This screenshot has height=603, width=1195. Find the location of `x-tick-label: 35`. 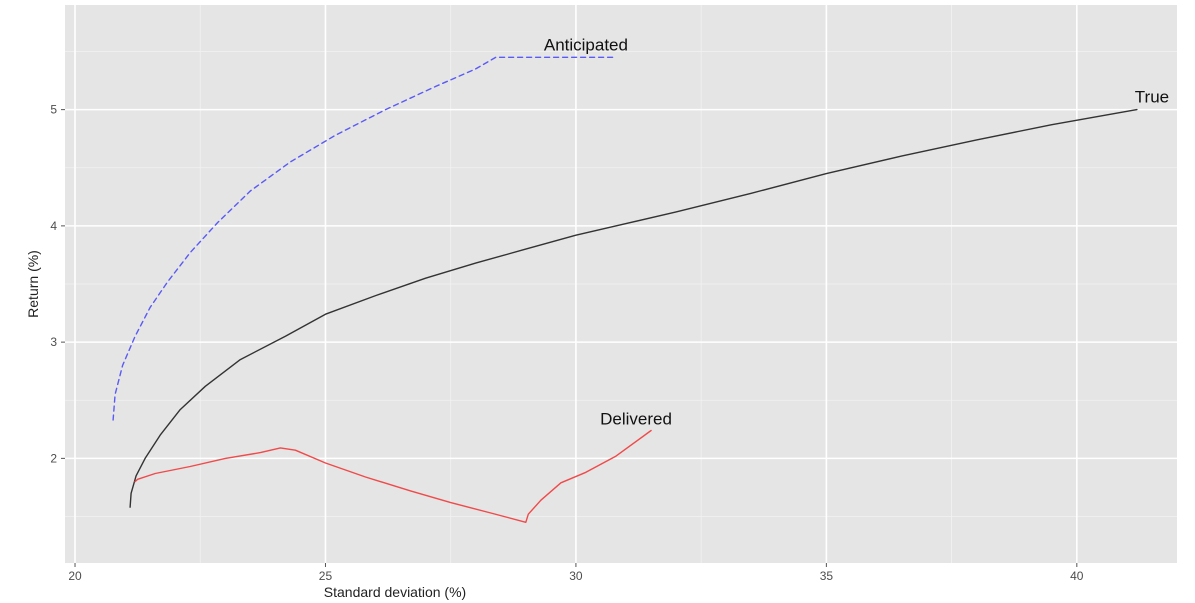

x-tick-label: 35 is located at coordinates (827, 576).